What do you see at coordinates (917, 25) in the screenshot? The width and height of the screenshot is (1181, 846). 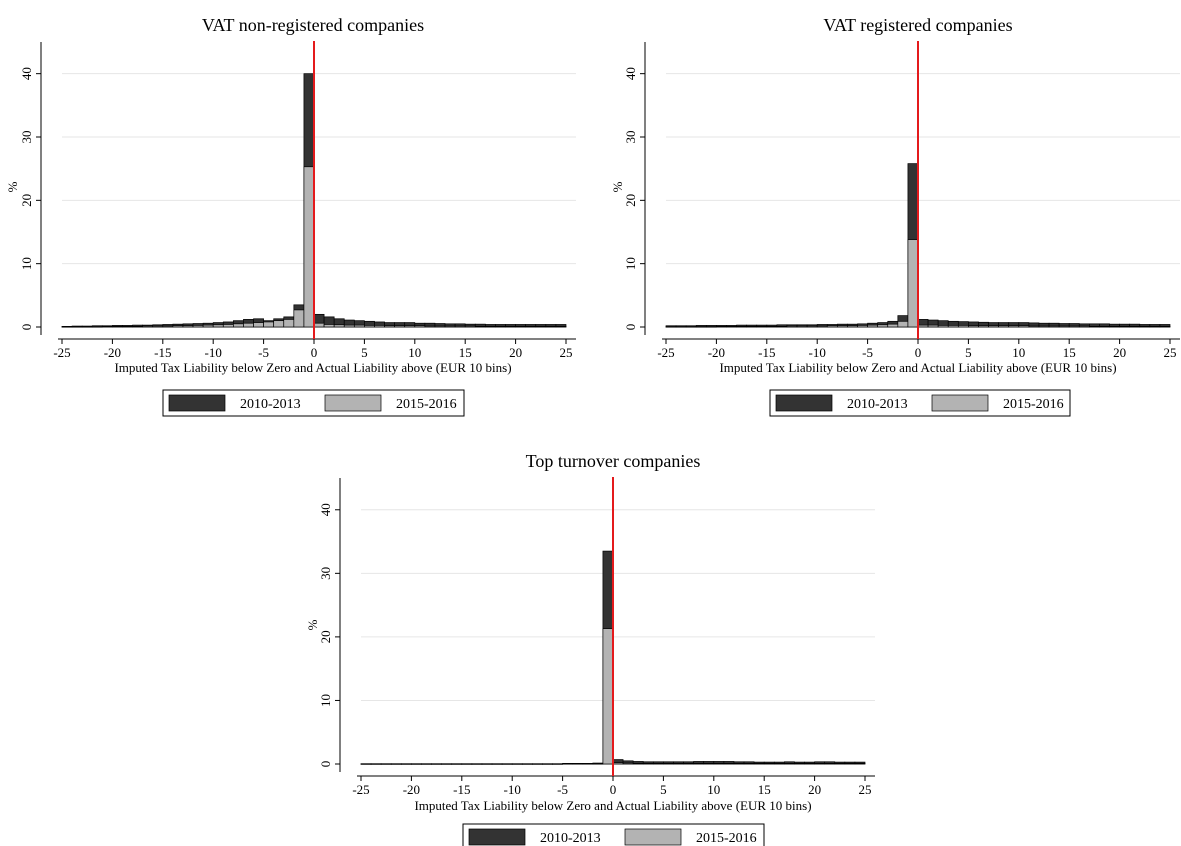 I see `chart-title: VAT registered companies` at bounding box center [917, 25].